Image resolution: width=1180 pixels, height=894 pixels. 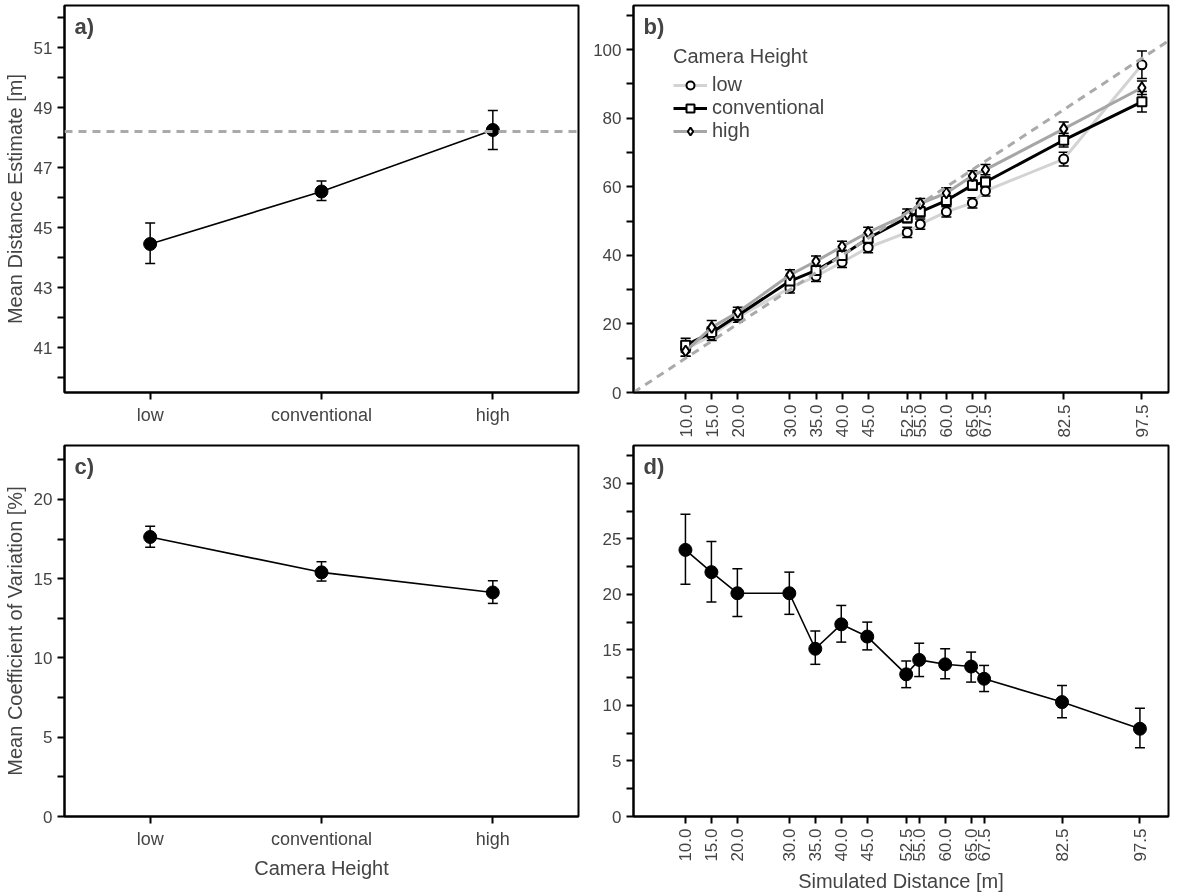 I want to click on legend-label: low, so click(x=727, y=84).